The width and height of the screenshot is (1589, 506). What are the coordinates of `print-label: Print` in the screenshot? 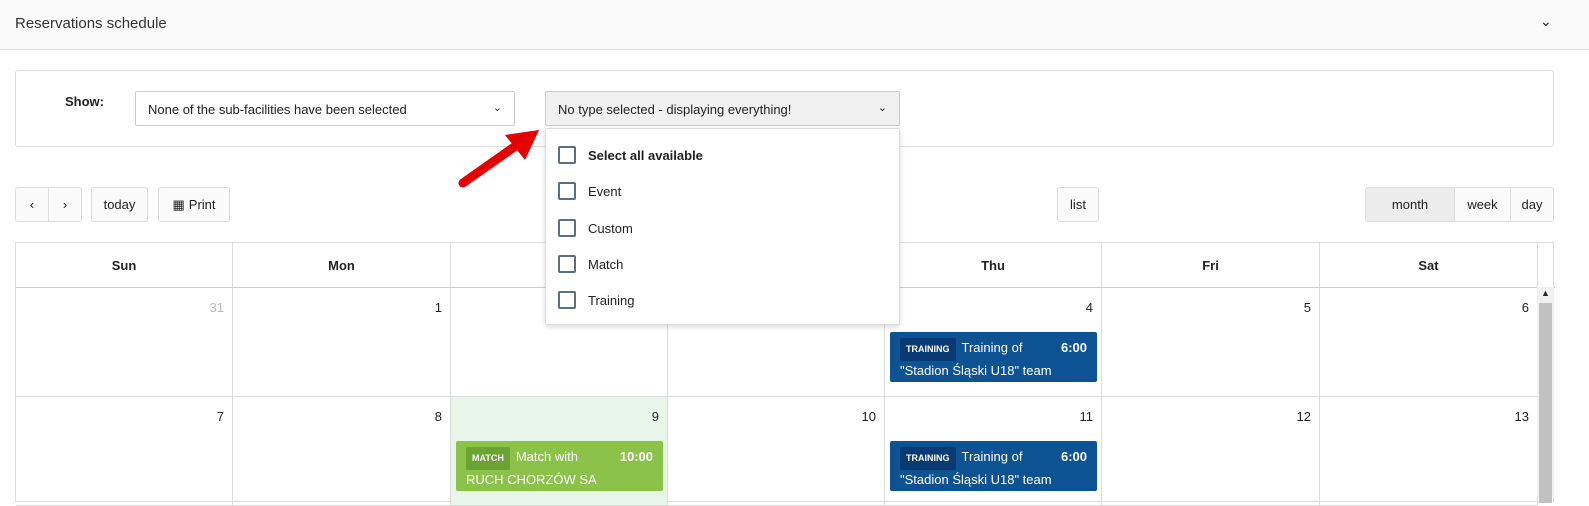 It's located at (202, 204).